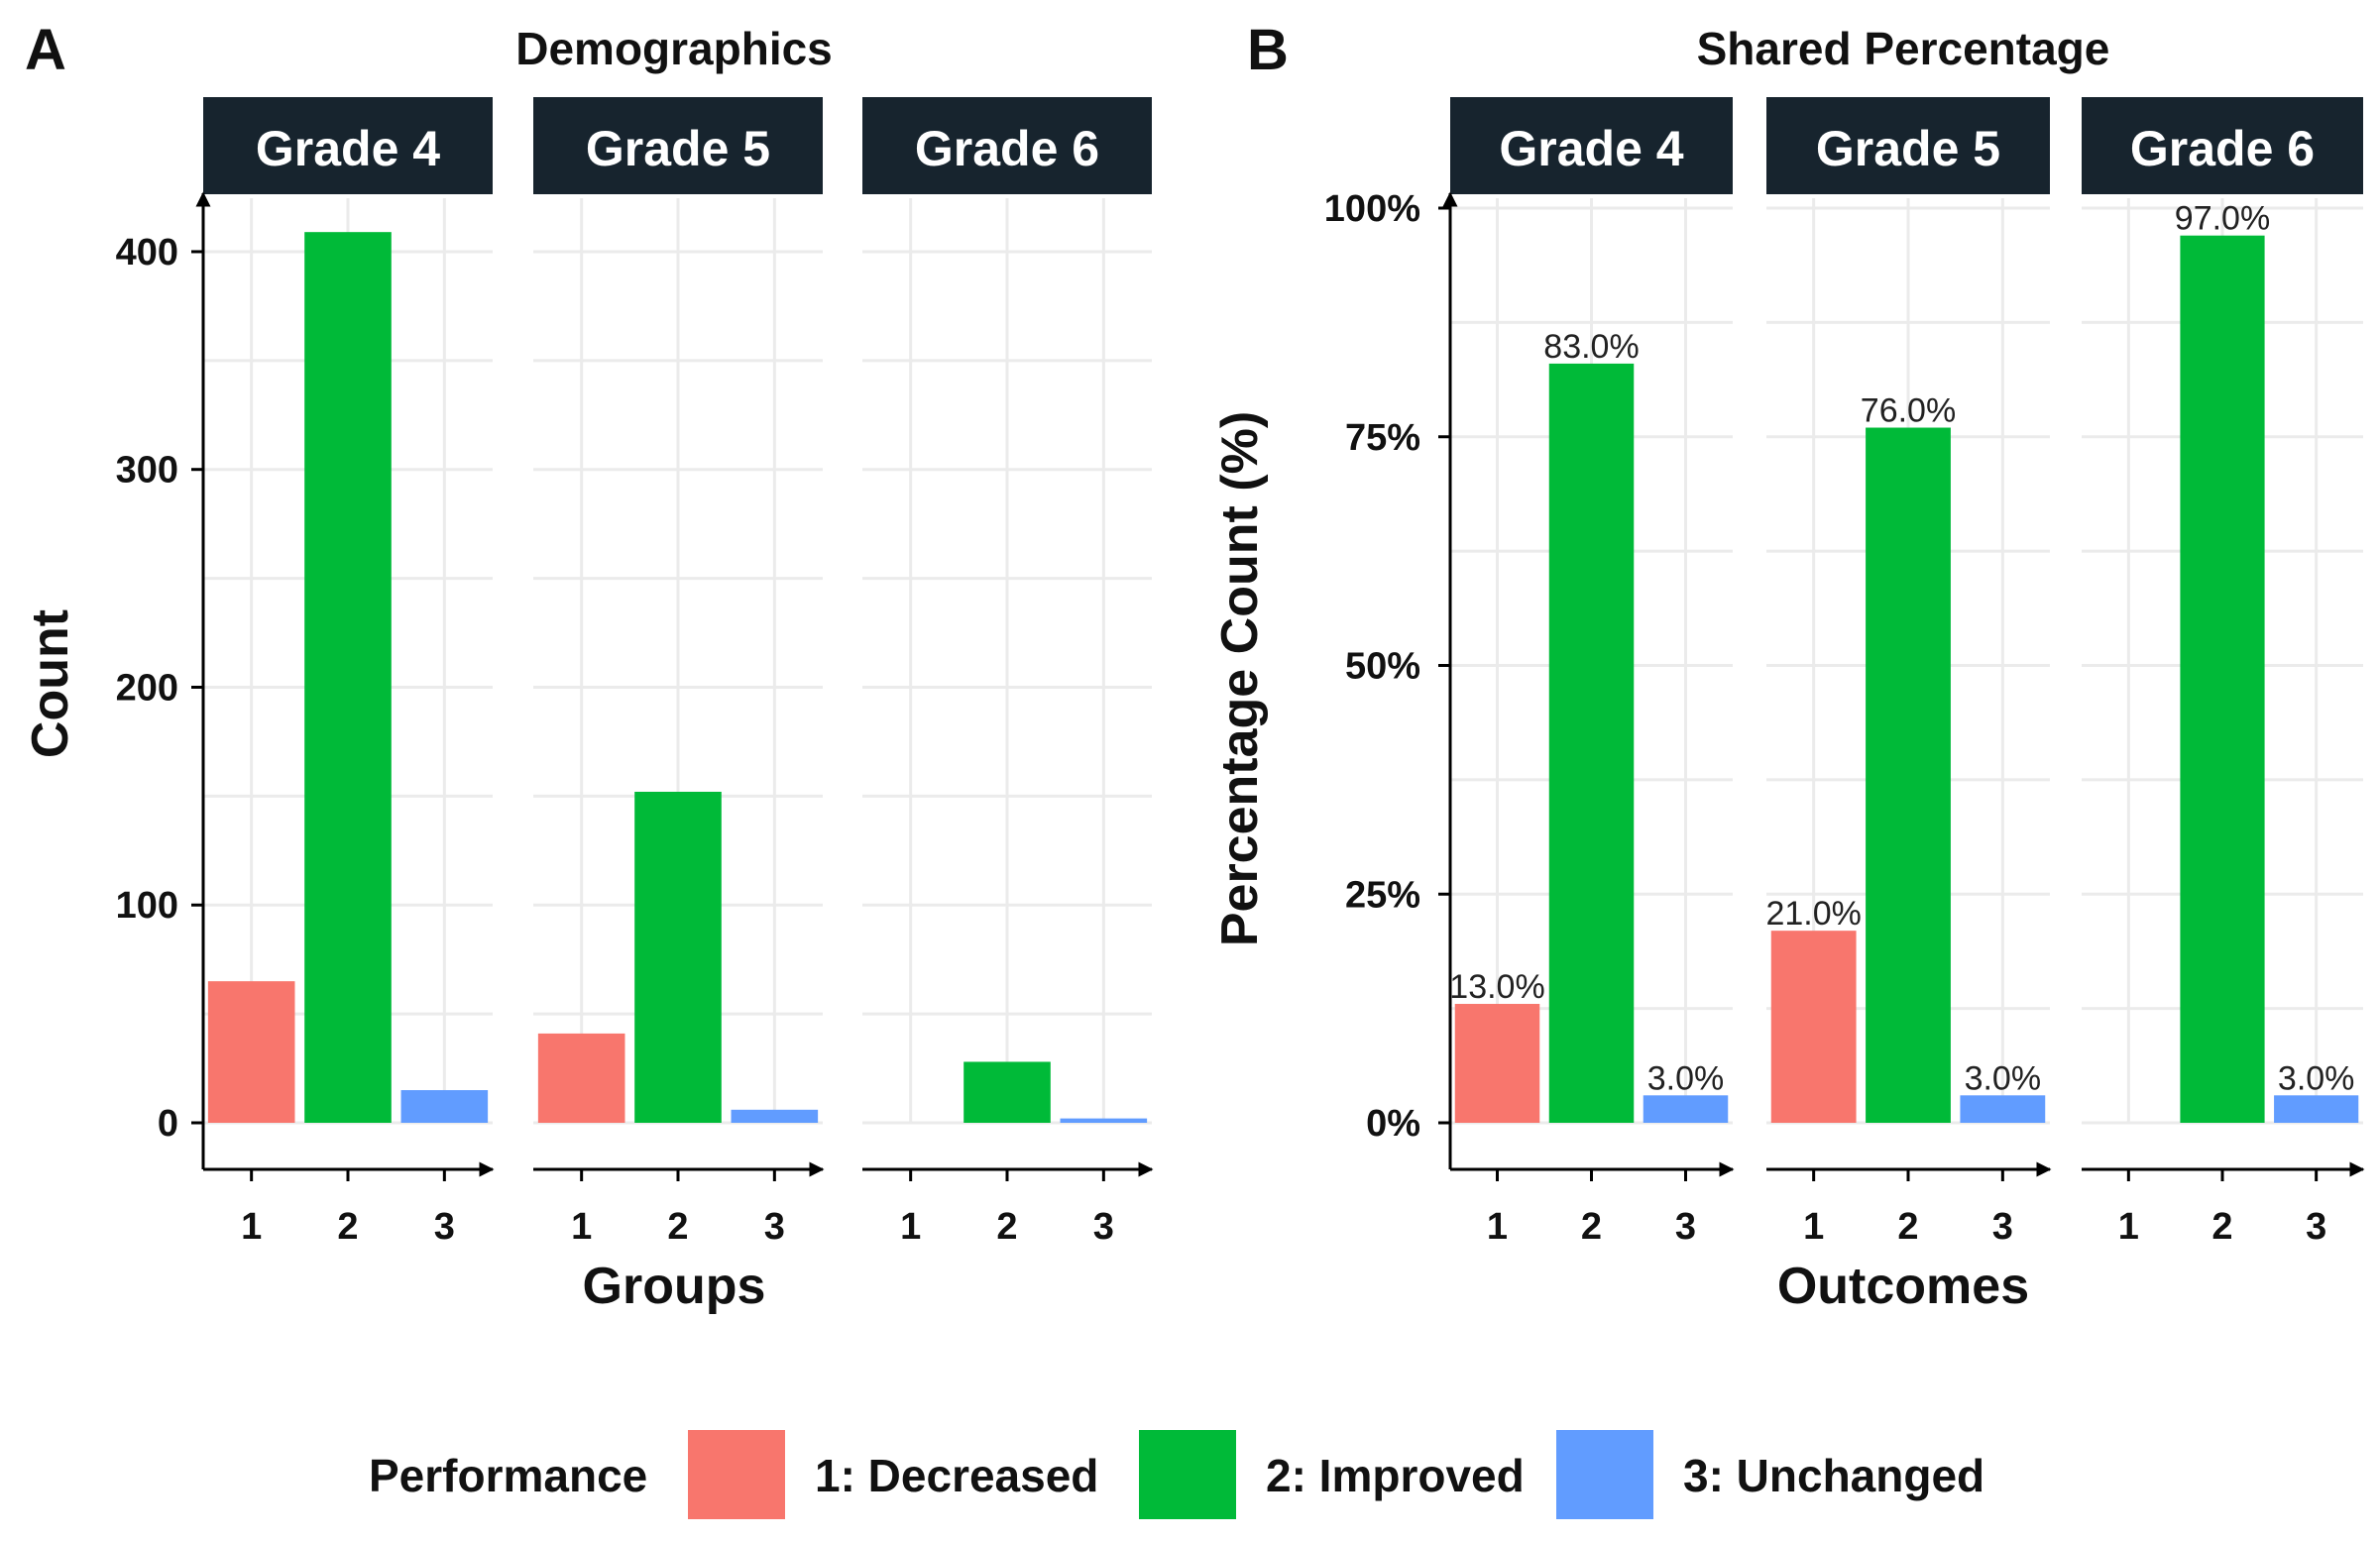 The image size is (2380, 1541). What do you see at coordinates (1497, 1227) in the screenshot?
I see `panel-b-facet-1-x-tick-label: 1` at bounding box center [1497, 1227].